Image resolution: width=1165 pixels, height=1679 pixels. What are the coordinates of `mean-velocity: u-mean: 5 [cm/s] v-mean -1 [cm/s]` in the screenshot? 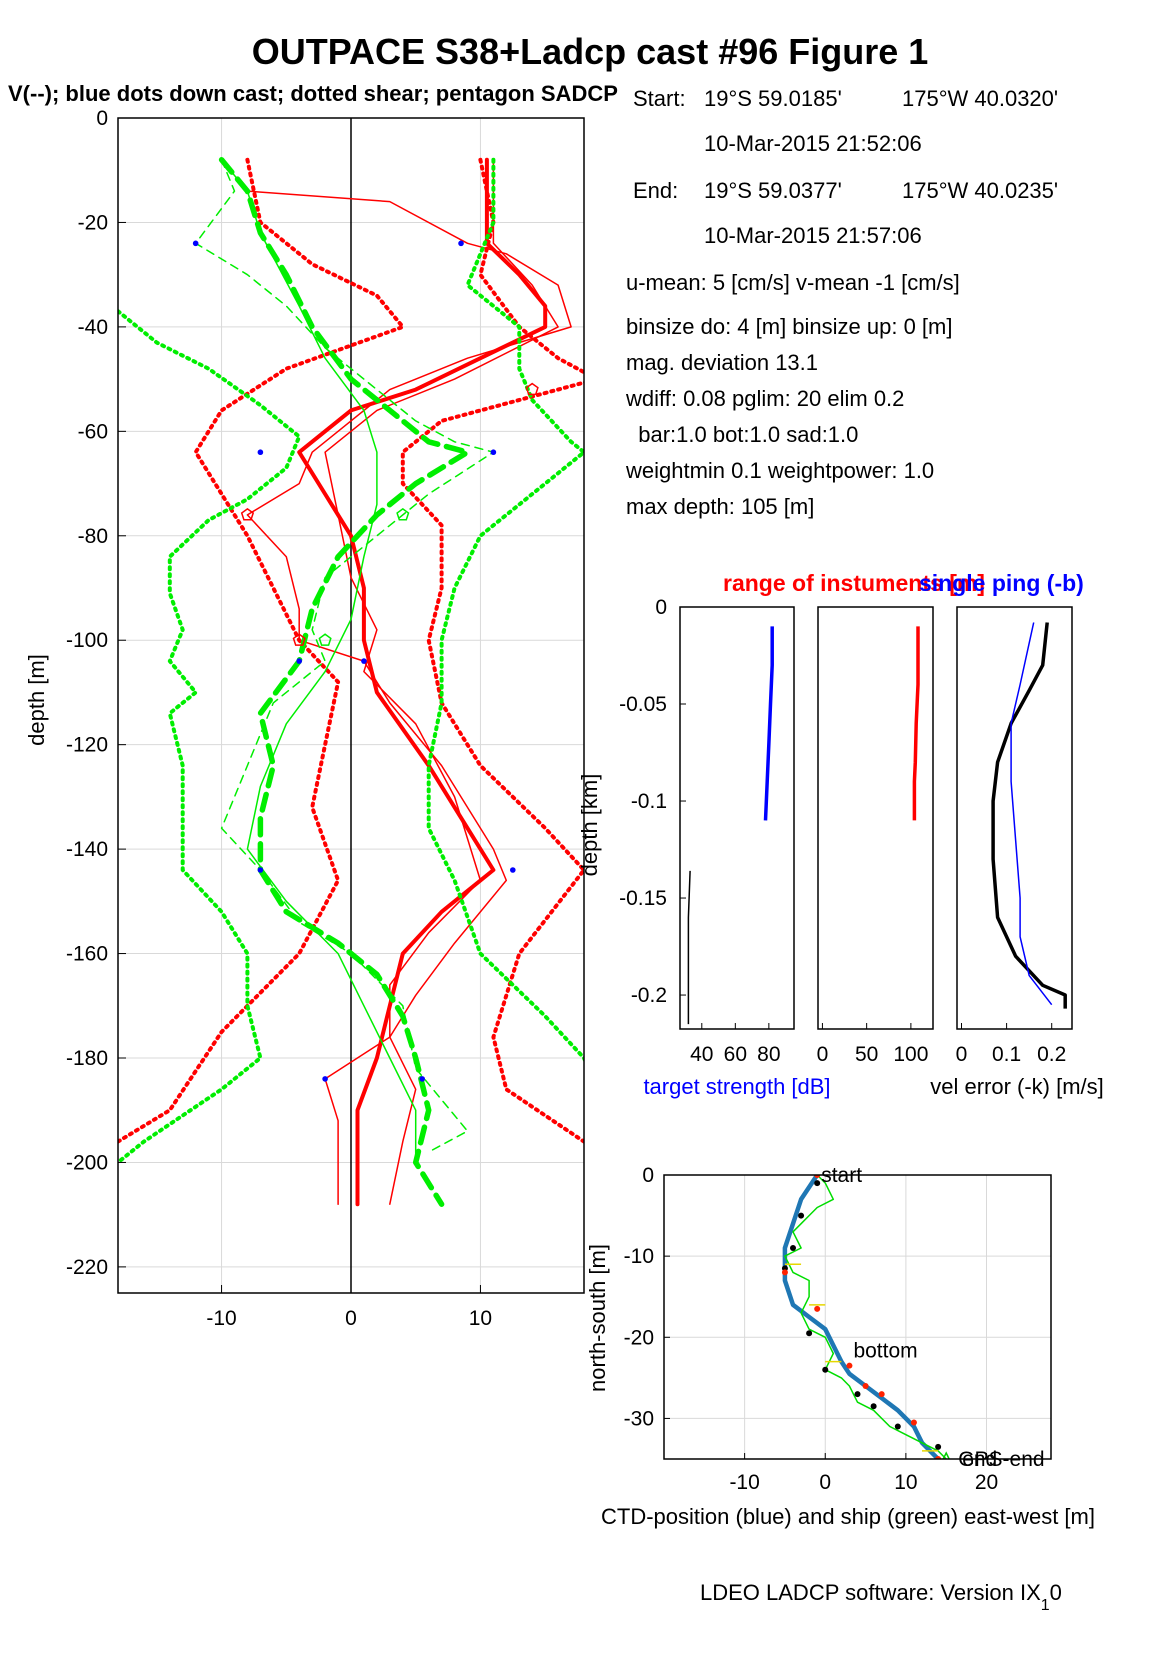 It's located at (793, 282).